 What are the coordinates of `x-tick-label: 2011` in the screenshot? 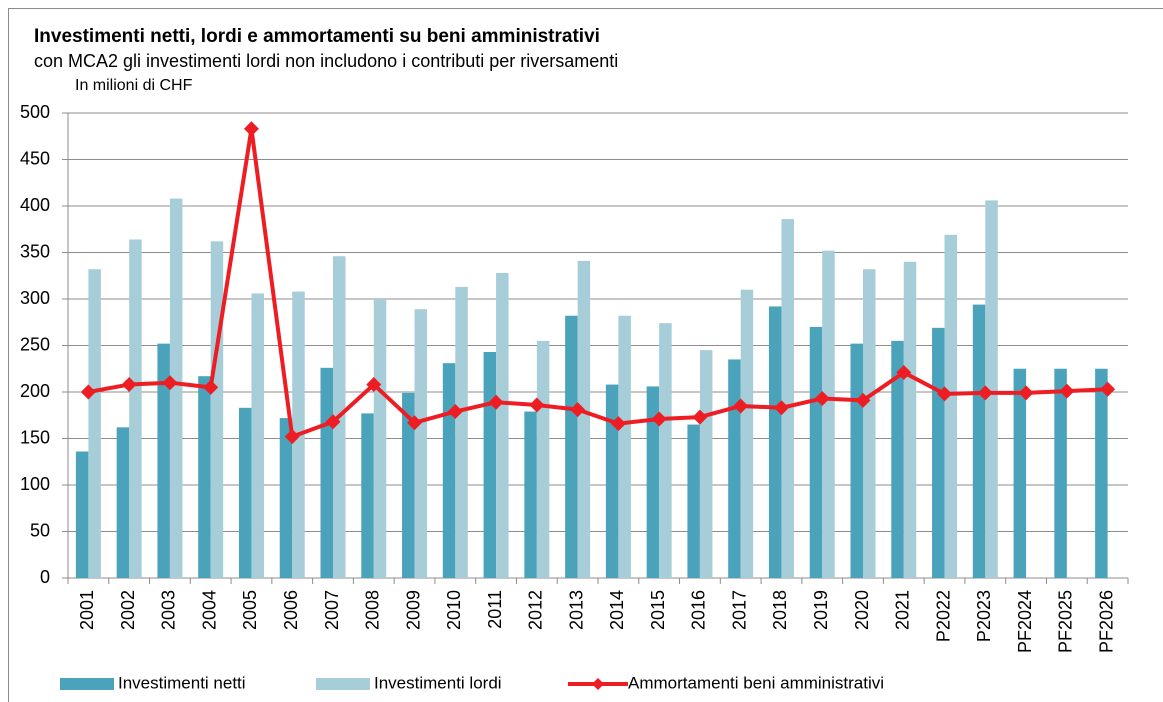 It's located at (495, 609).